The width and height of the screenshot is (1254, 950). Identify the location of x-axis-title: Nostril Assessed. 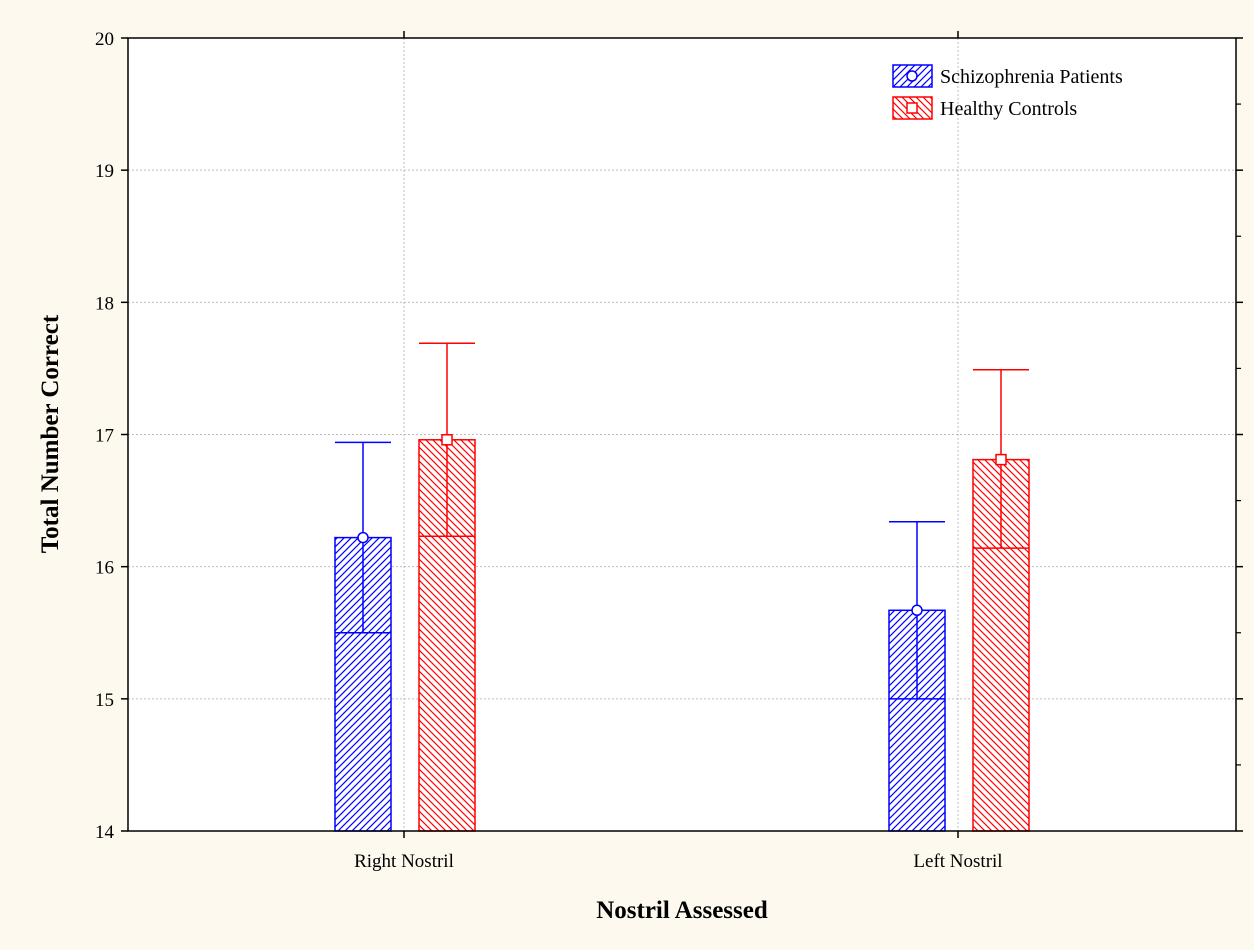
(682, 910).